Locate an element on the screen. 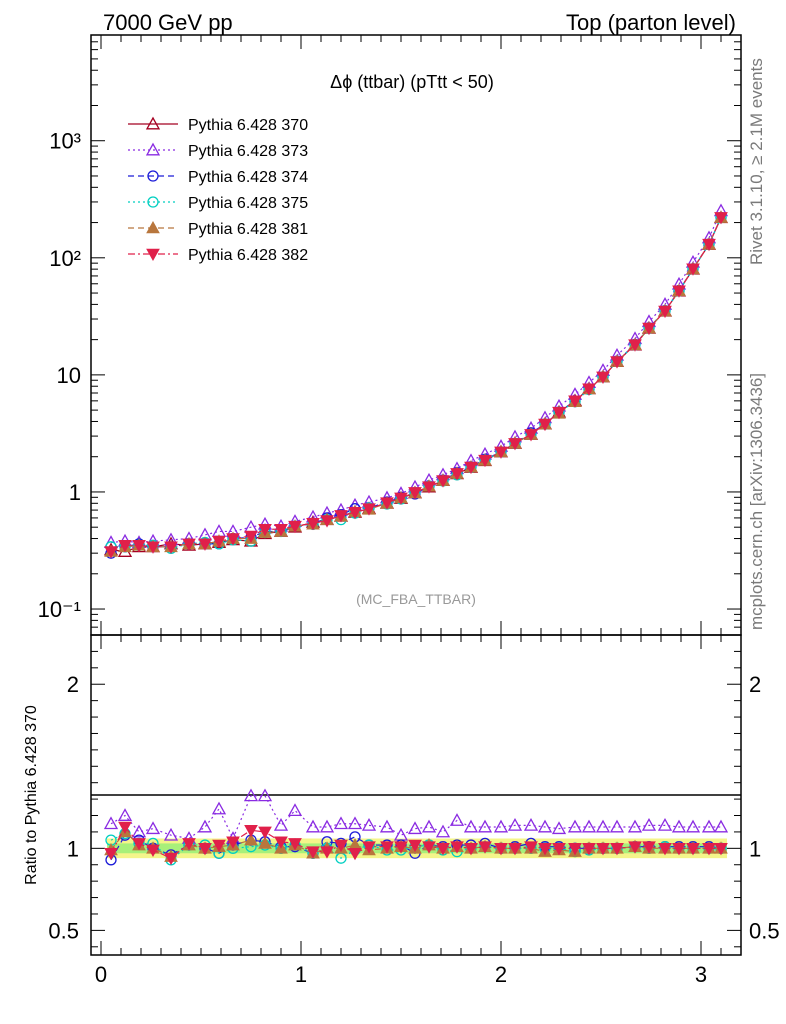  ratio-ytick-label-left: 1 is located at coordinates (73, 848).